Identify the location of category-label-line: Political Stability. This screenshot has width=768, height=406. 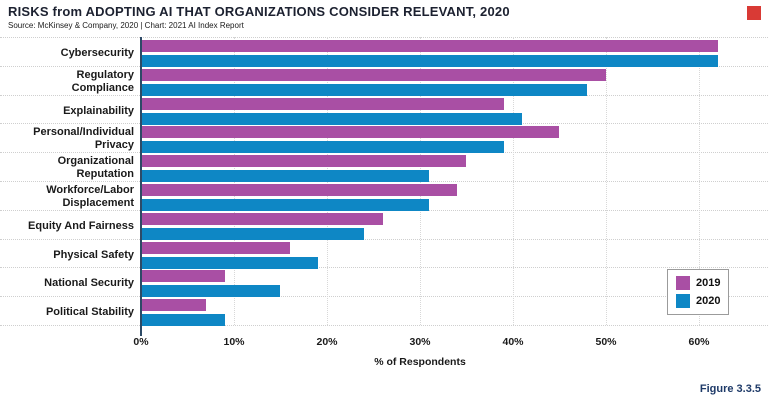
(89, 311).